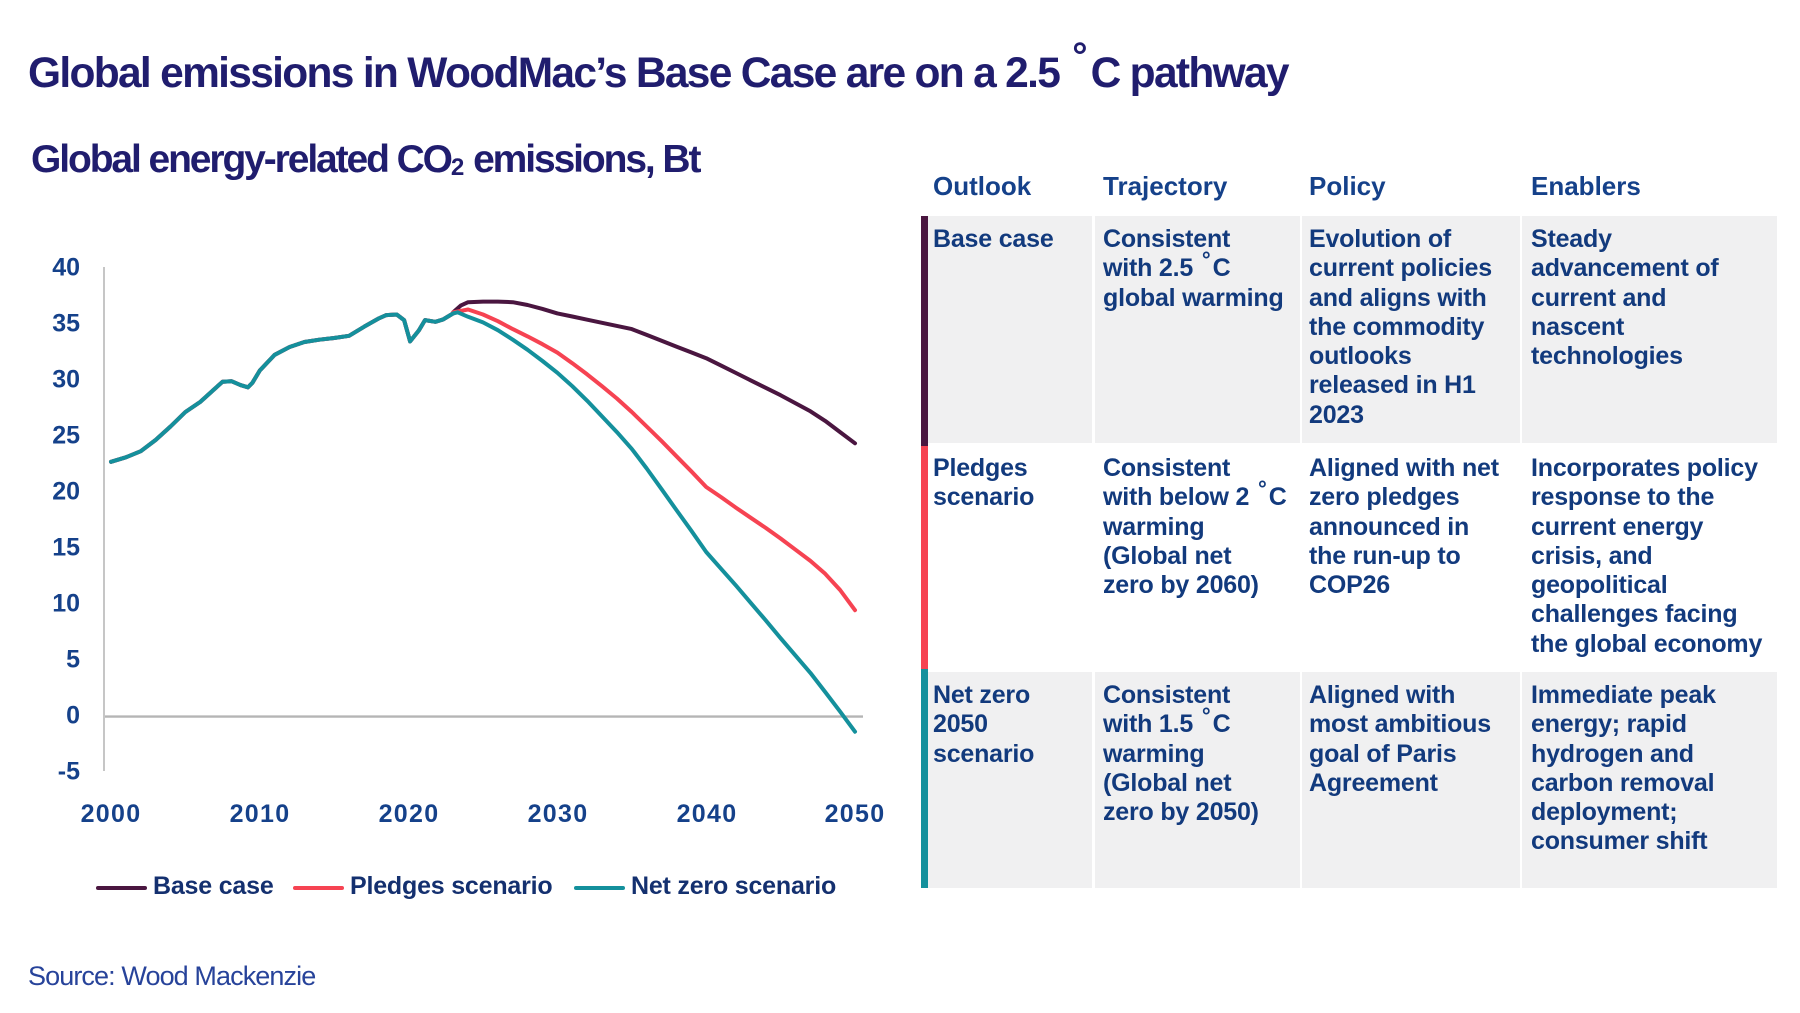 The width and height of the screenshot is (1800, 1013). I want to click on svg-text: 2030, so click(558, 814).